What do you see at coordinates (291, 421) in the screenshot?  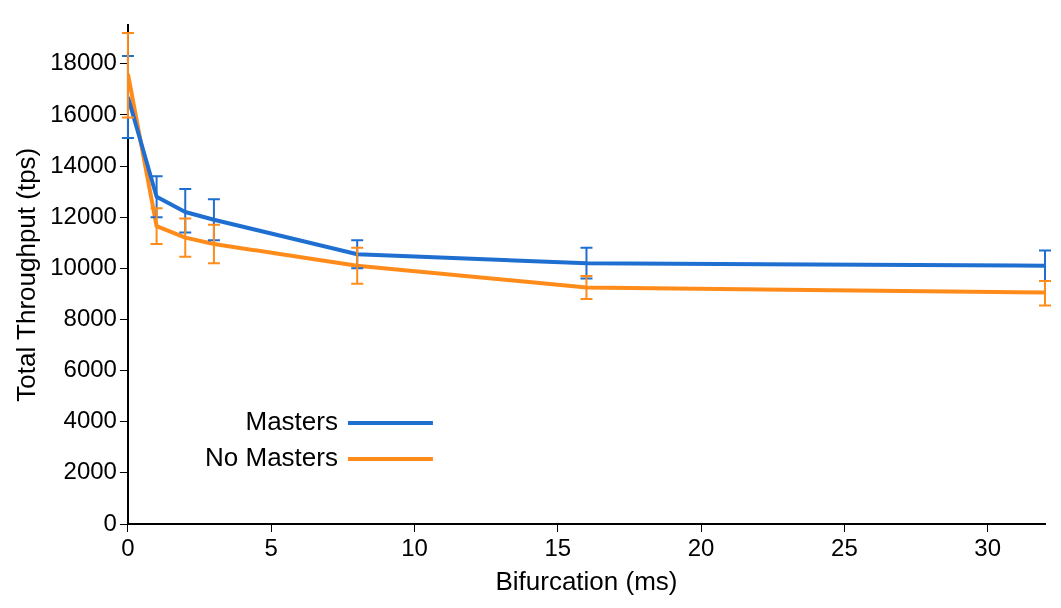 I see `legend-label: Masters` at bounding box center [291, 421].